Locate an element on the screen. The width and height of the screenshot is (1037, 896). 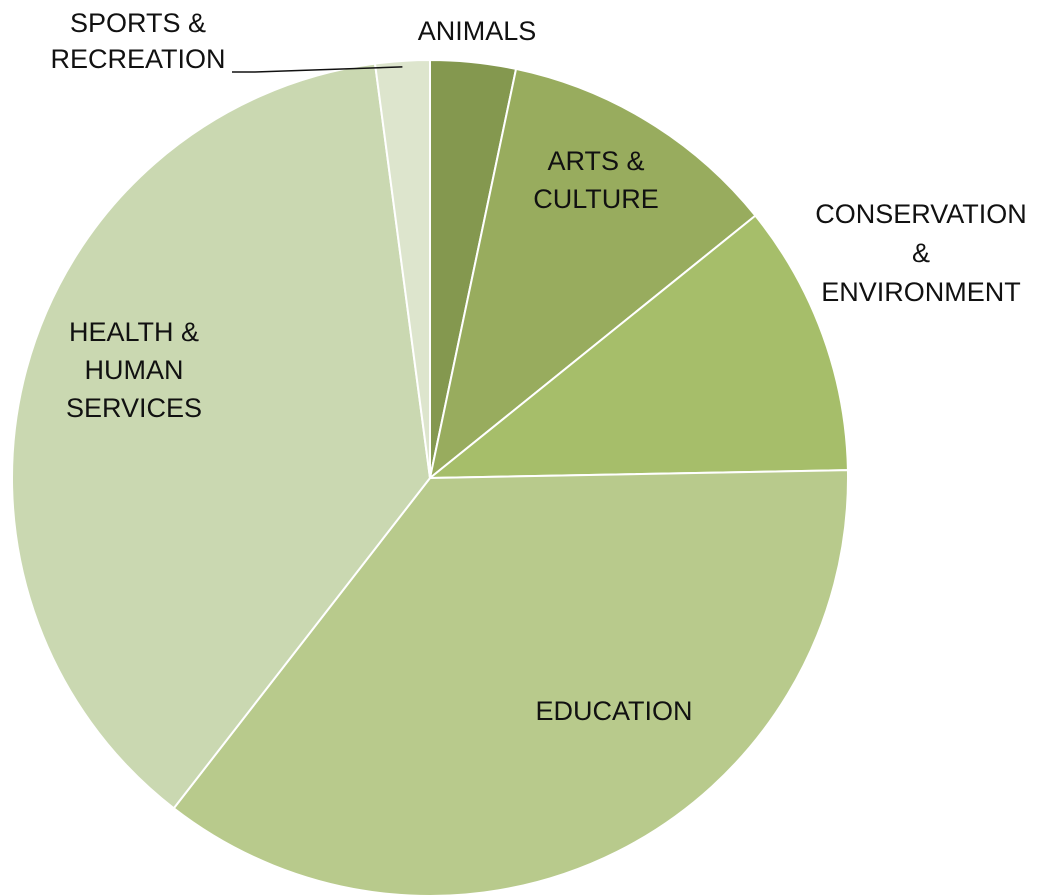
slice-label-conservation-and-environment: CONSERVATION & ENVIRONMENT is located at coordinates (921, 253).